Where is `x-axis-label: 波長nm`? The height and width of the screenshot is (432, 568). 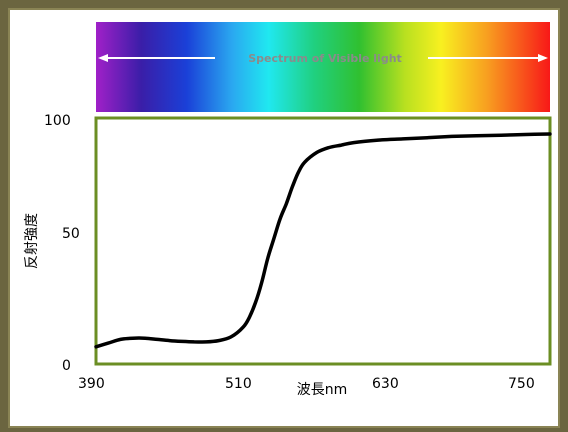 x-axis-label: 波長nm is located at coordinates (322, 390).